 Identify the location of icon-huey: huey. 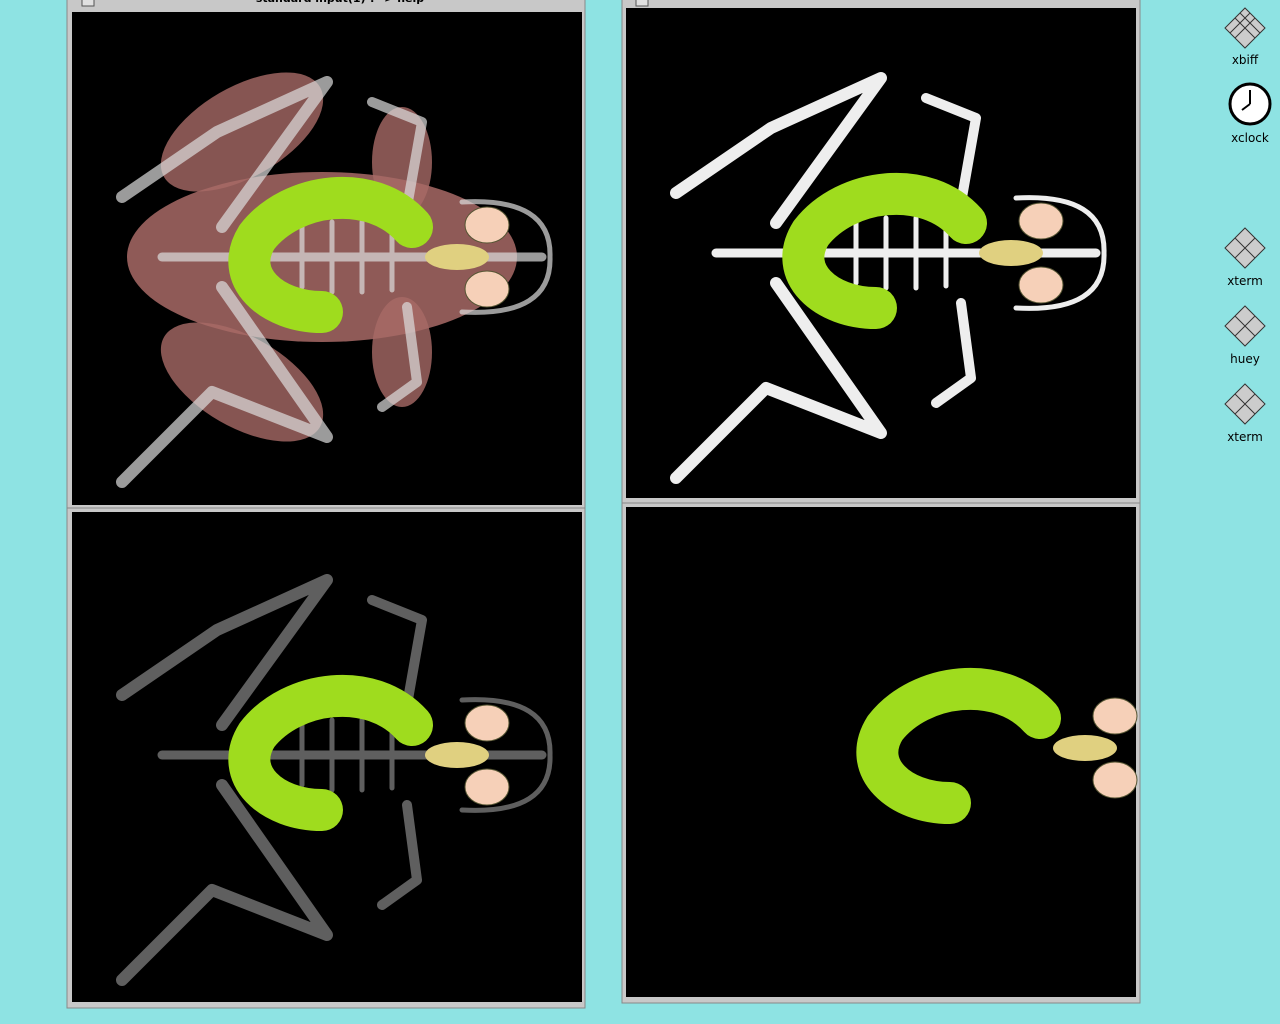
(1245, 335).